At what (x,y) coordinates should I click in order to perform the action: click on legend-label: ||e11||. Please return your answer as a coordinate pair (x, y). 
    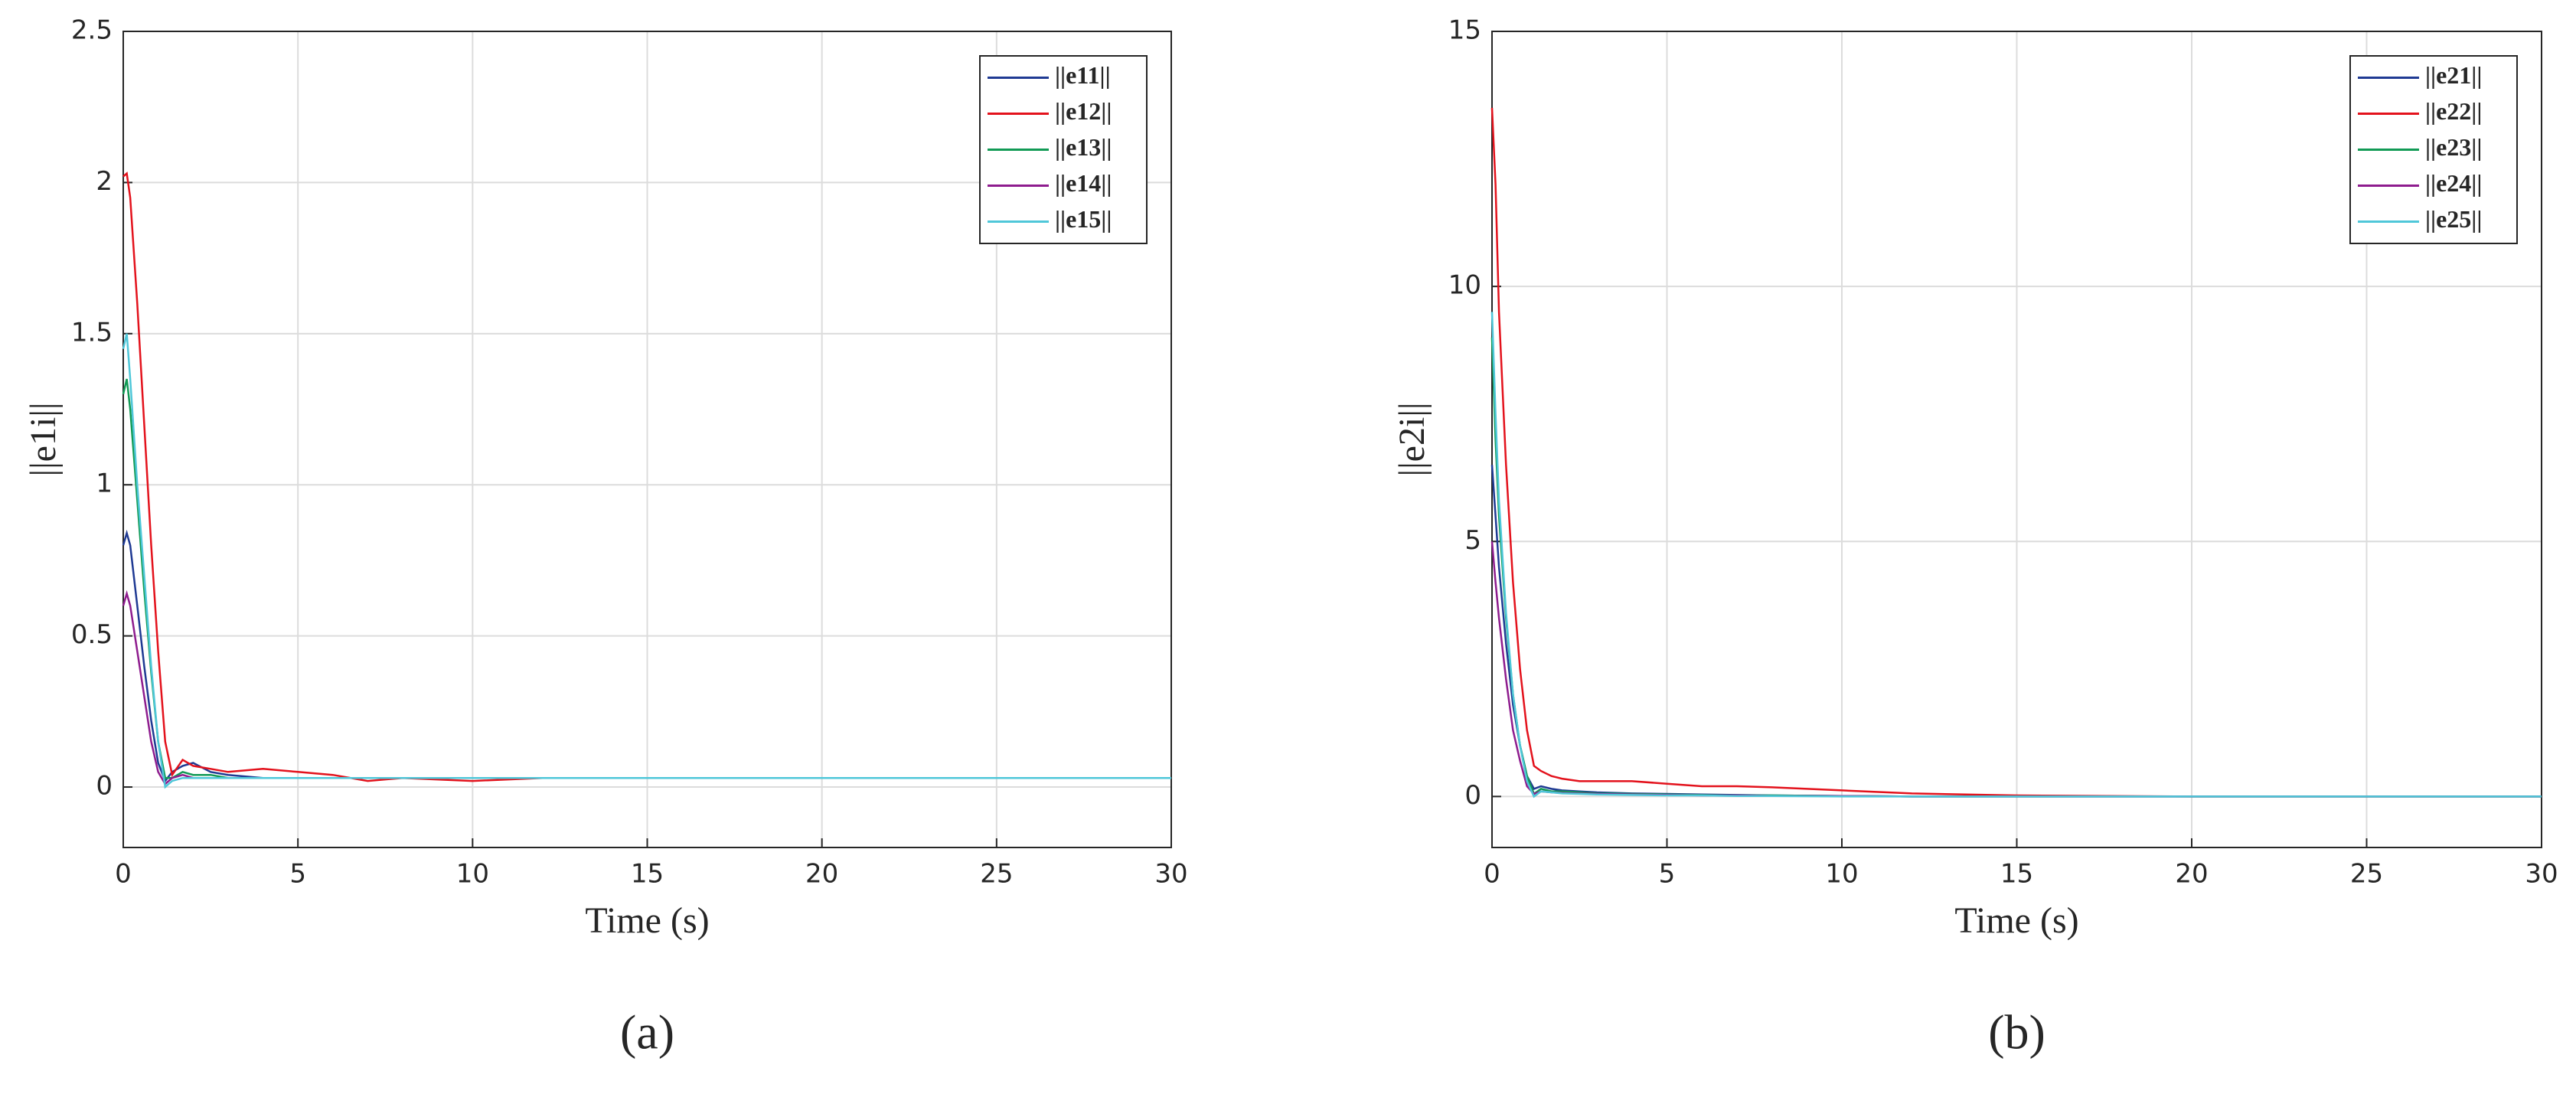
    Looking at the image, I should click on (1083, 75).